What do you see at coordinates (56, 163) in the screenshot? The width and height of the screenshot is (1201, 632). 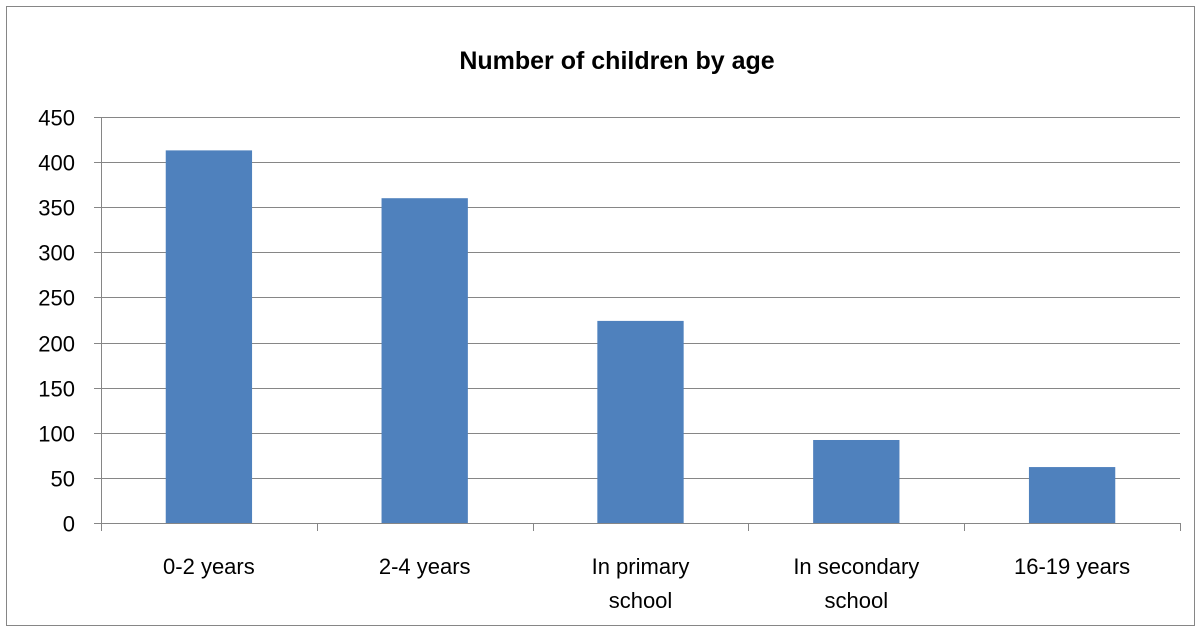 I see `y-tick-label: 400` at bounding box center [56, 163].